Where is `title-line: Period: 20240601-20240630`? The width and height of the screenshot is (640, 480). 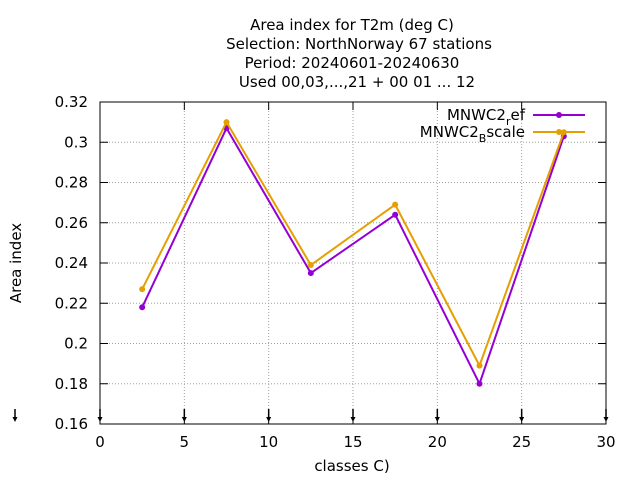 title-line: Period: 20240601-20240630 is located at coordinates (352, 63).